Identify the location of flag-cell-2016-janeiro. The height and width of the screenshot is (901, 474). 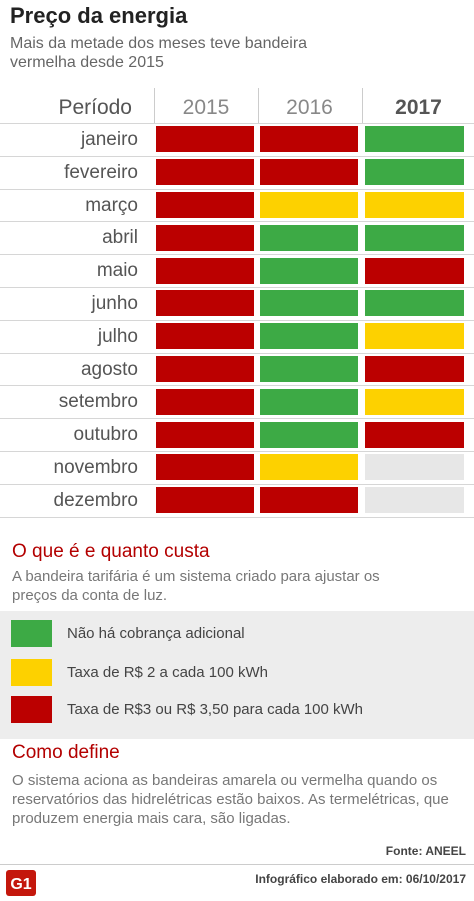
(309, 139).